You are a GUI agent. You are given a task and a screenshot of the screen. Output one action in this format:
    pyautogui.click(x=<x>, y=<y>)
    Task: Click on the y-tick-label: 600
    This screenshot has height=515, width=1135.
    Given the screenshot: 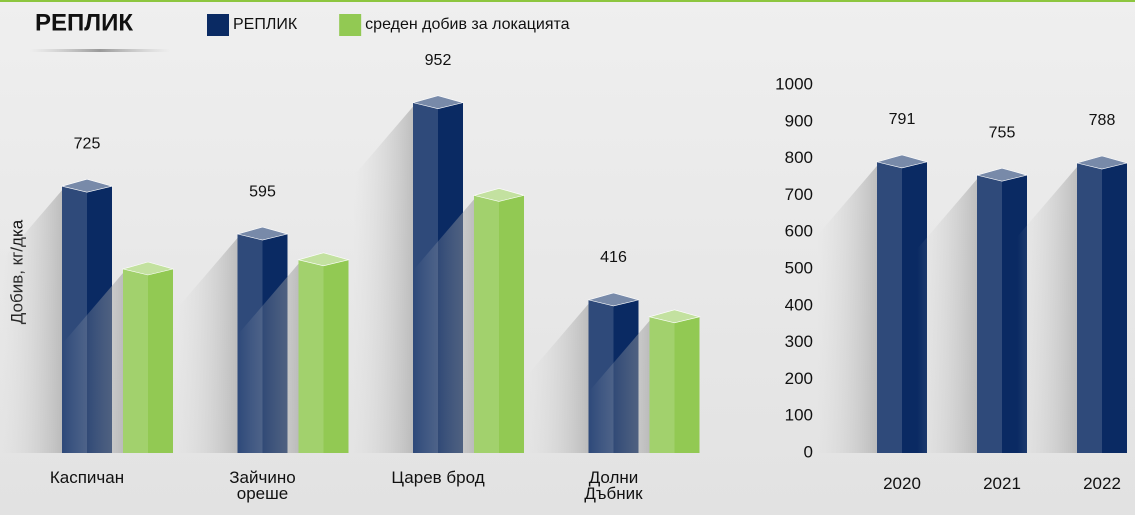 What is the action you would take?
    pyautogui.click(x=799, y=231)
    